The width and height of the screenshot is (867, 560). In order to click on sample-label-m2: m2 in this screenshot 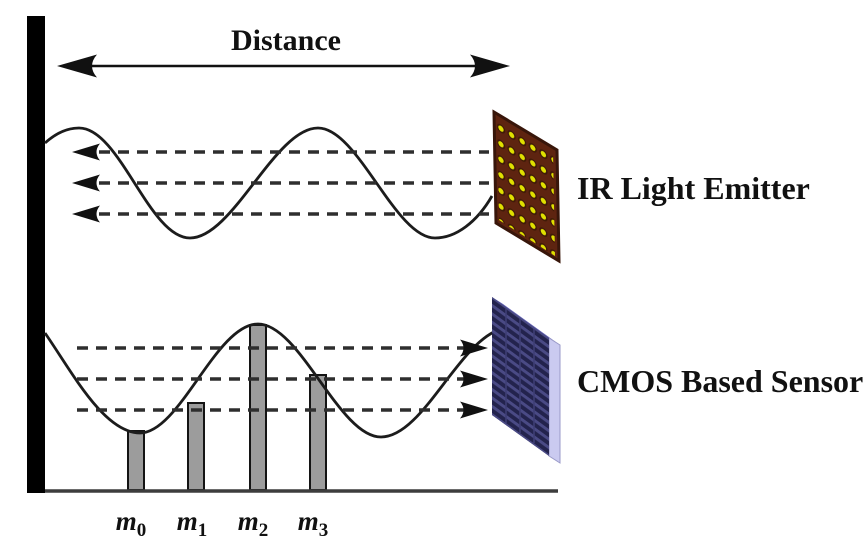, I will do `click(253, 523)`.